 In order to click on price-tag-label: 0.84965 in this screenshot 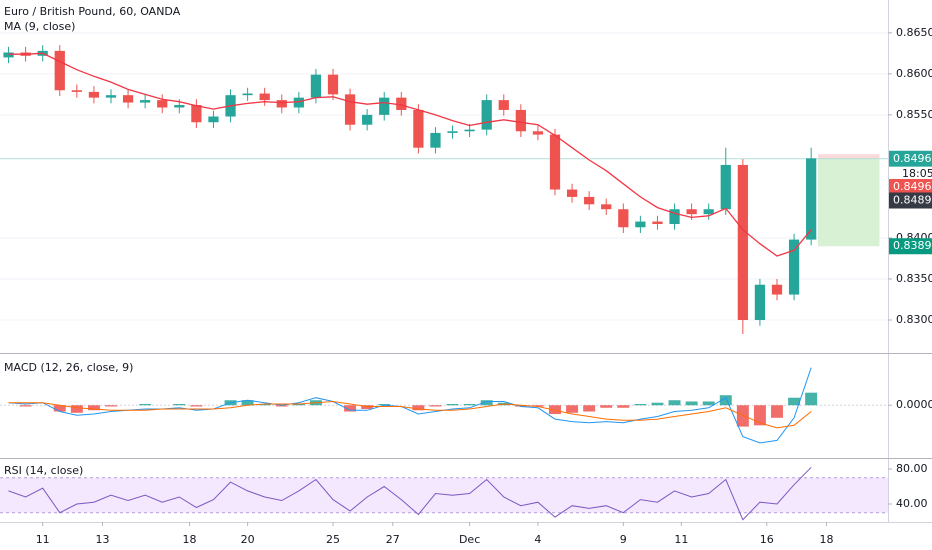, I will do `click(912, 158)`.